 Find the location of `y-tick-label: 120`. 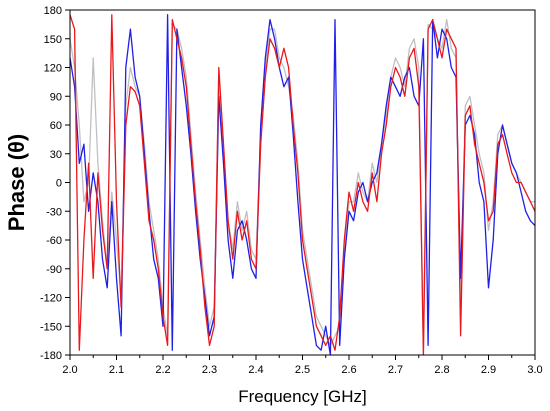

y-tick-label: 120 is located at coordinates (53, 69).